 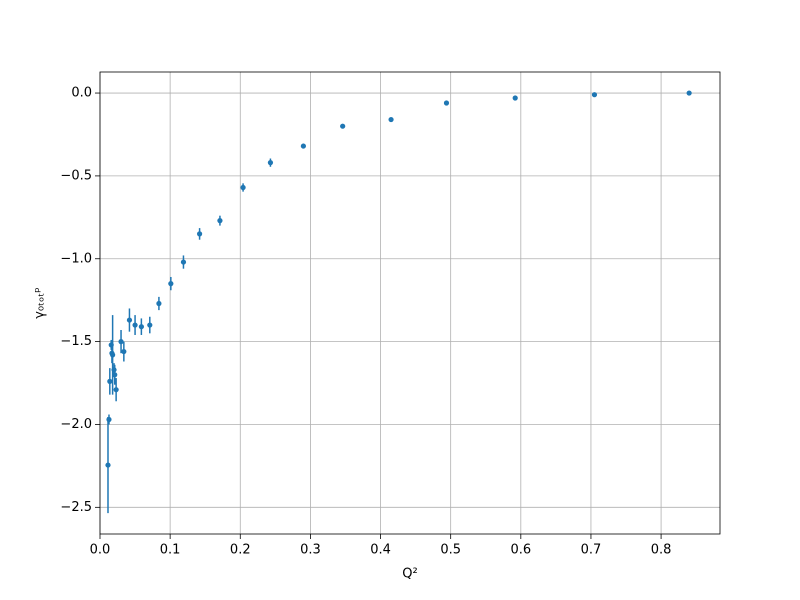 I want to click on x-tick-label: 0.1, so click(x=170, y=550).